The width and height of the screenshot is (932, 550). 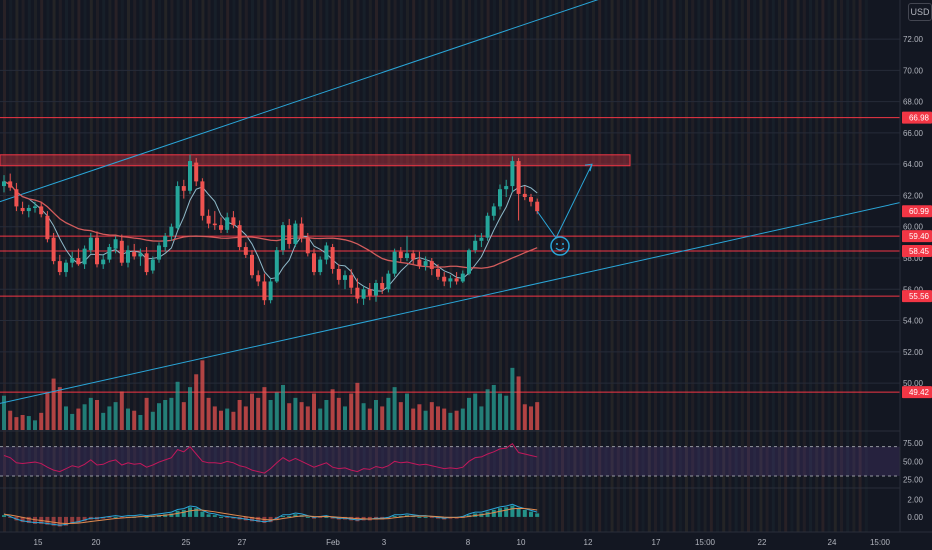 What do you see at coordinates (270, 224) in the screenshot?
I see `ma-slow-line` at bounding box center [270, 224].